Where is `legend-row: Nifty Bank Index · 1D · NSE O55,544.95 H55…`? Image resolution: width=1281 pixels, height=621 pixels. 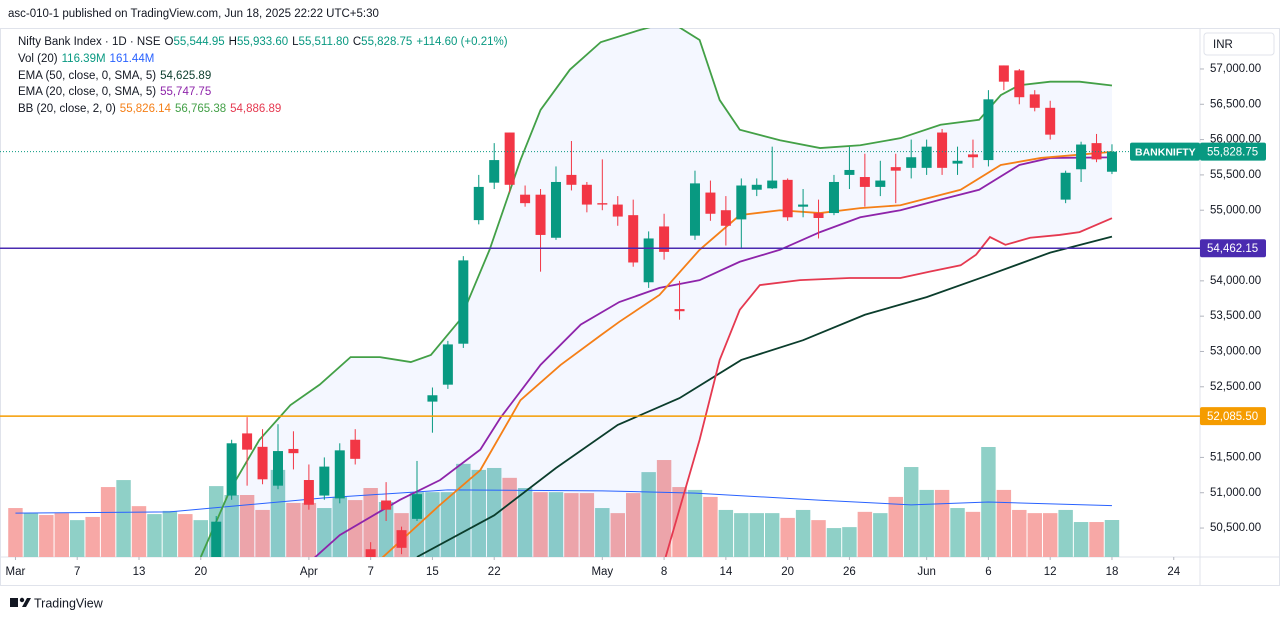
legend-row: Nifty Bank Index · 1D · NSE O55,544.95 H55… is located at coordinates (265, 42).